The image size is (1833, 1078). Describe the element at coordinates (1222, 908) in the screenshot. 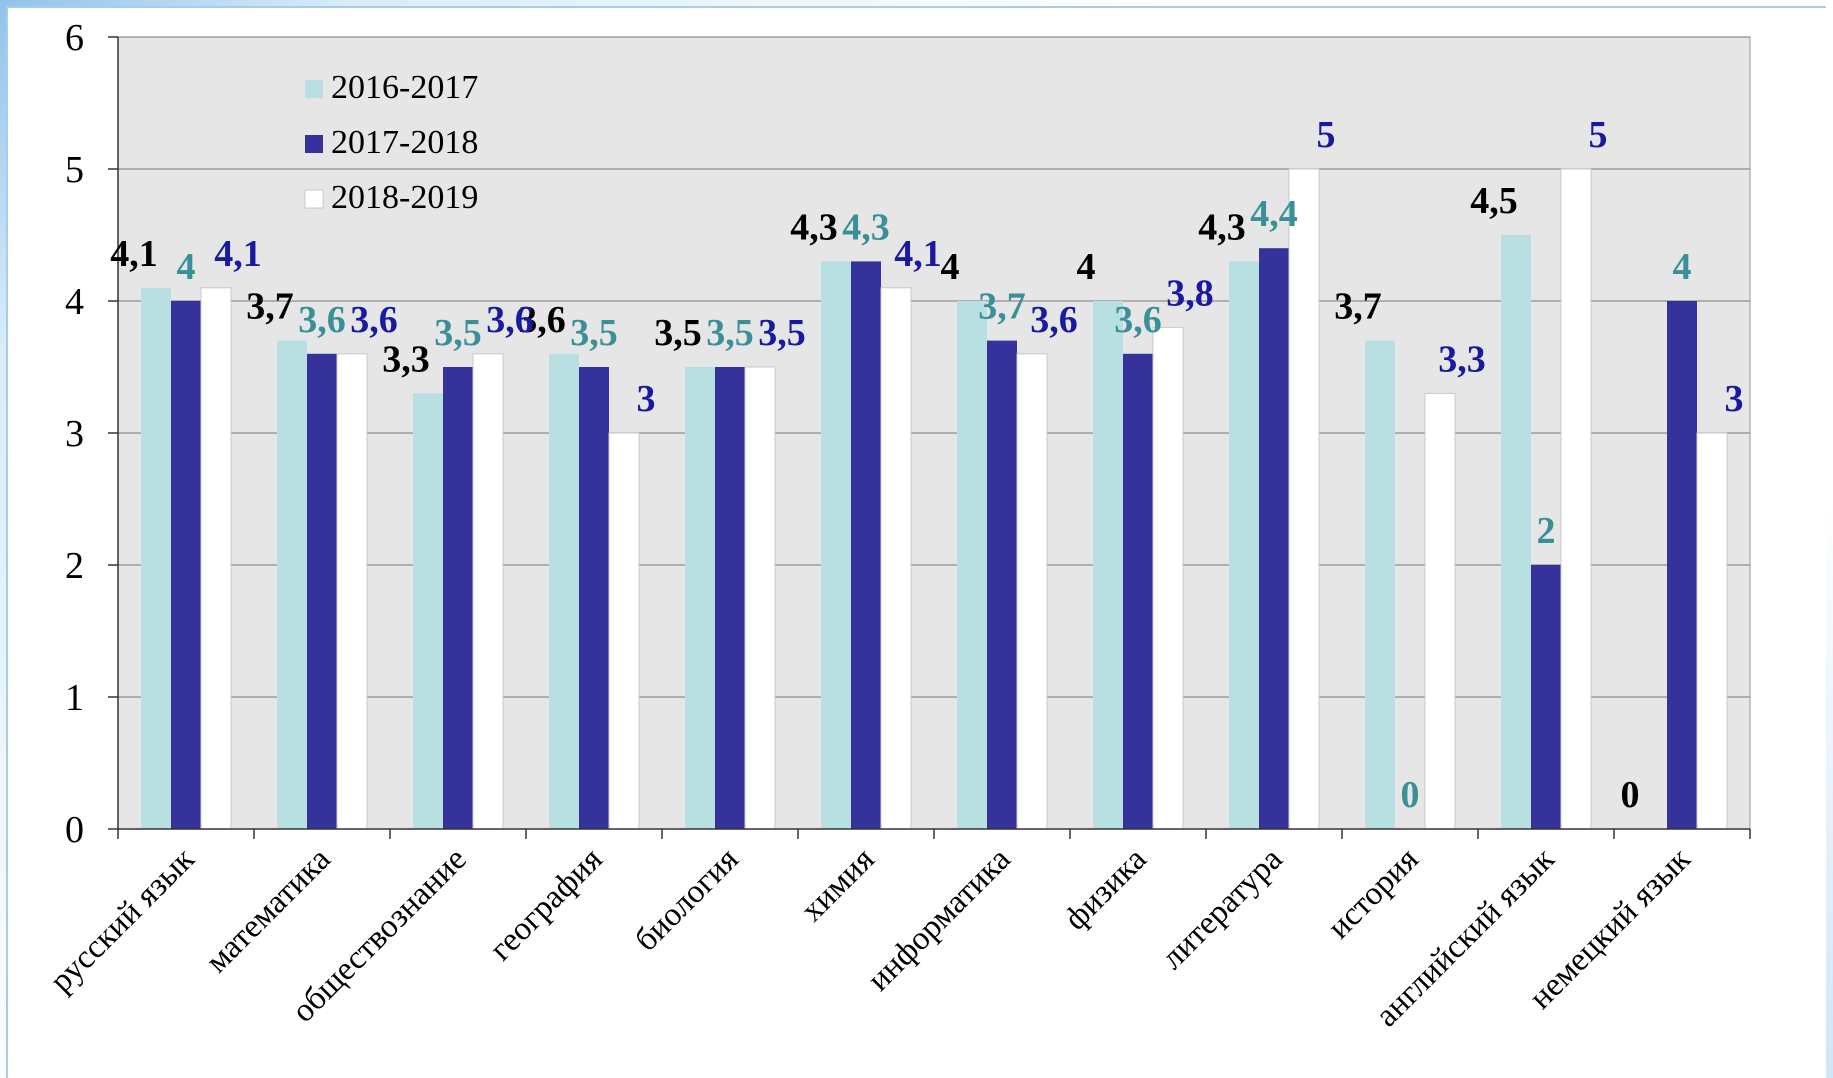

I see `x-tick-label: литература` at that location.